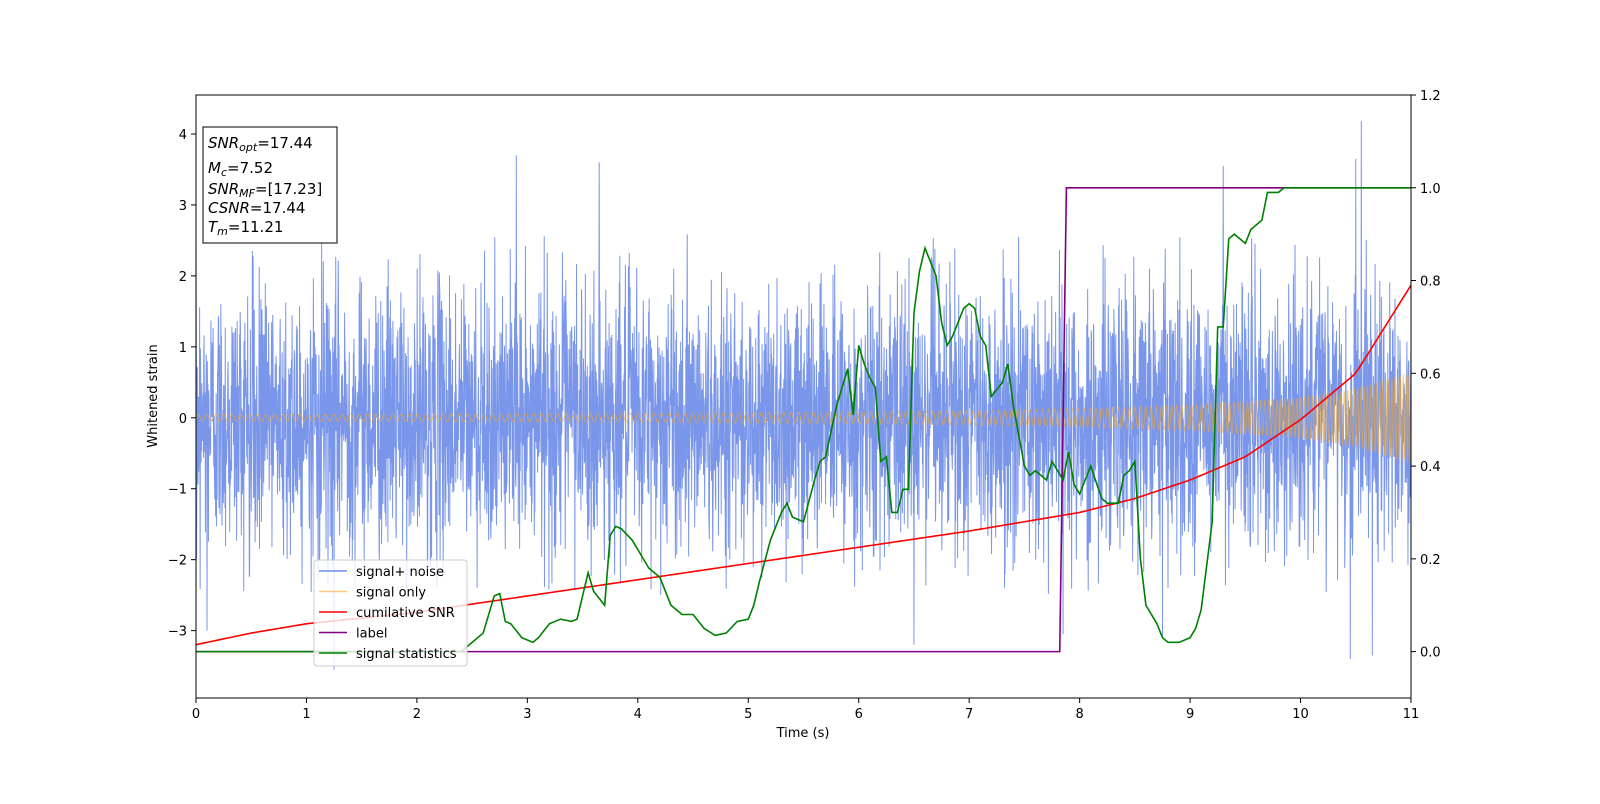 Image resolution: width=1600 pixels, height=804 pixels. What do you see at coordinates (638, 714) in the screenshot?
I see `x-tick-label: 4` at bounding box center [638, 714].